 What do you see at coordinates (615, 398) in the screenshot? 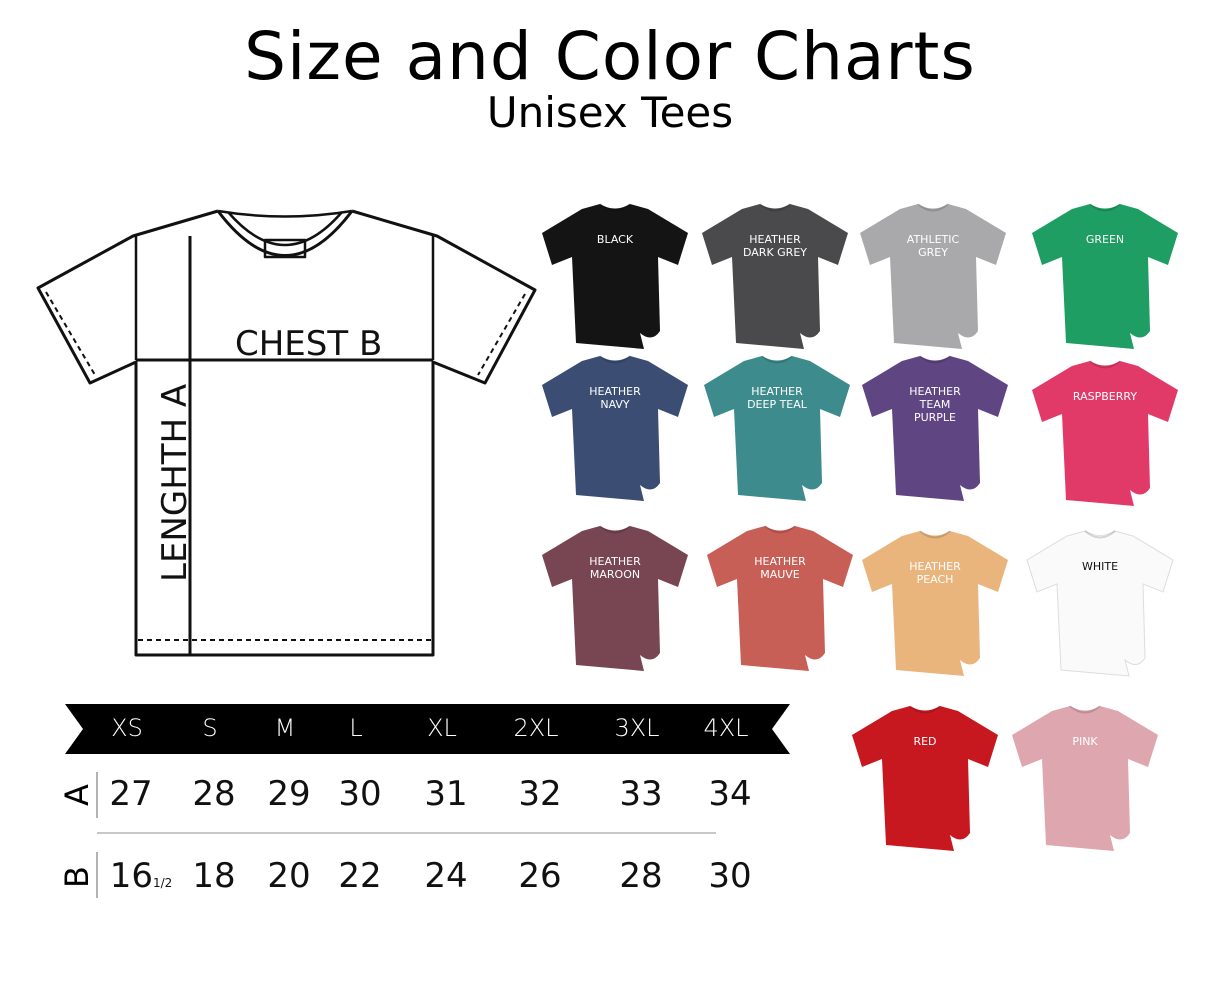
I see `color-name: HEATHER NAVY` at bounding box center [615, 398].